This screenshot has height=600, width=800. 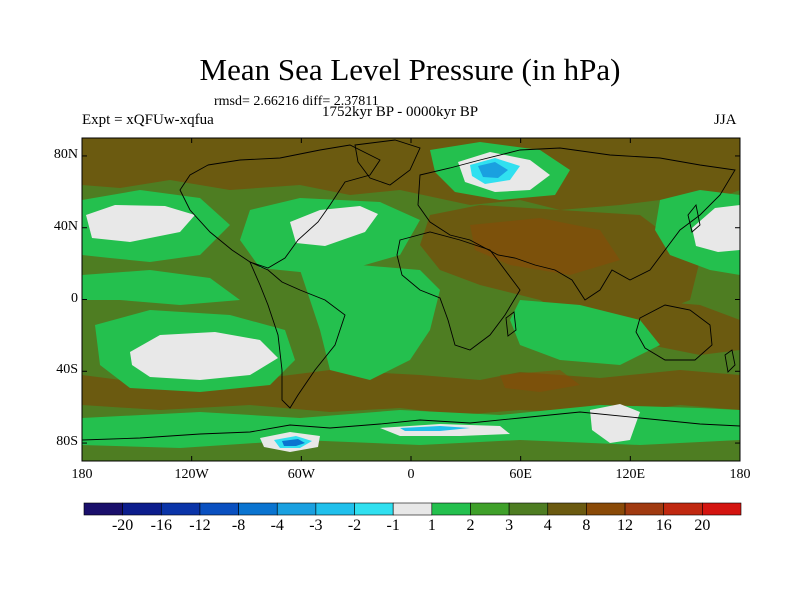 I want to click on colorbar-label: -1, so click(x=393, y=525).